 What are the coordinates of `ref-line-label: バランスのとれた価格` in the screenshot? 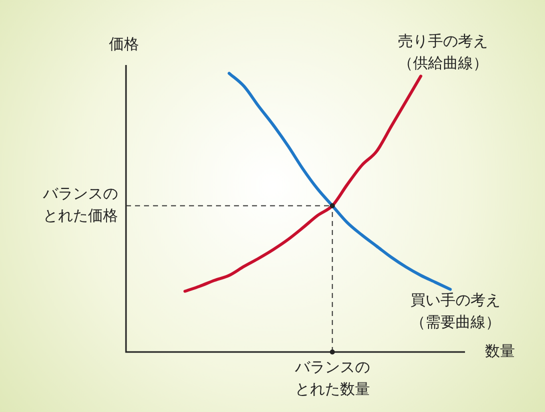 It's located at (80, 204).